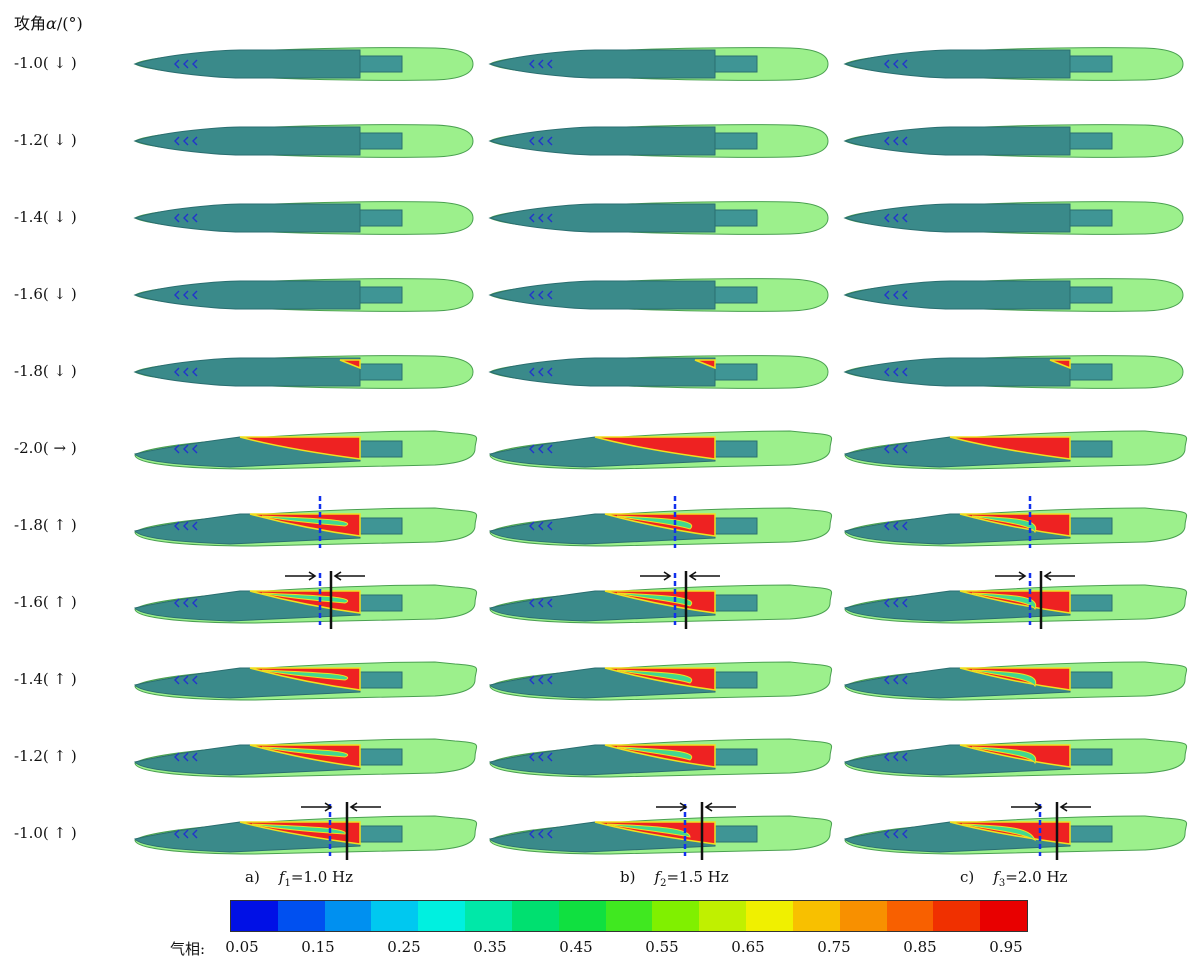 This screenshot has height=966, width=1200. What do you see at coordinates (45, 448) in the screenshot?
I see `row-label: -2.0( → )` at bounding box center [45, 448].